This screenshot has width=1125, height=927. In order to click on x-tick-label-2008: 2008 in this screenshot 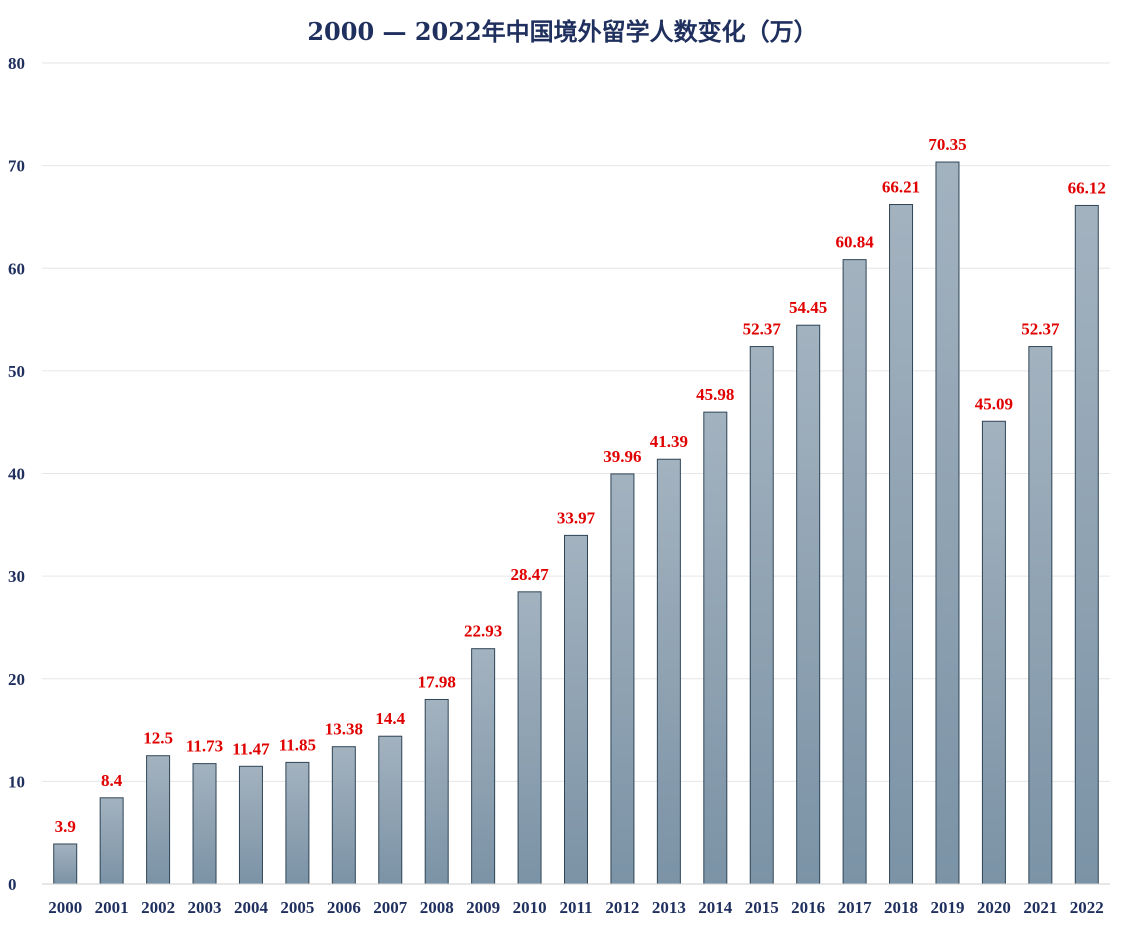, I will do `click(437, 907)`.